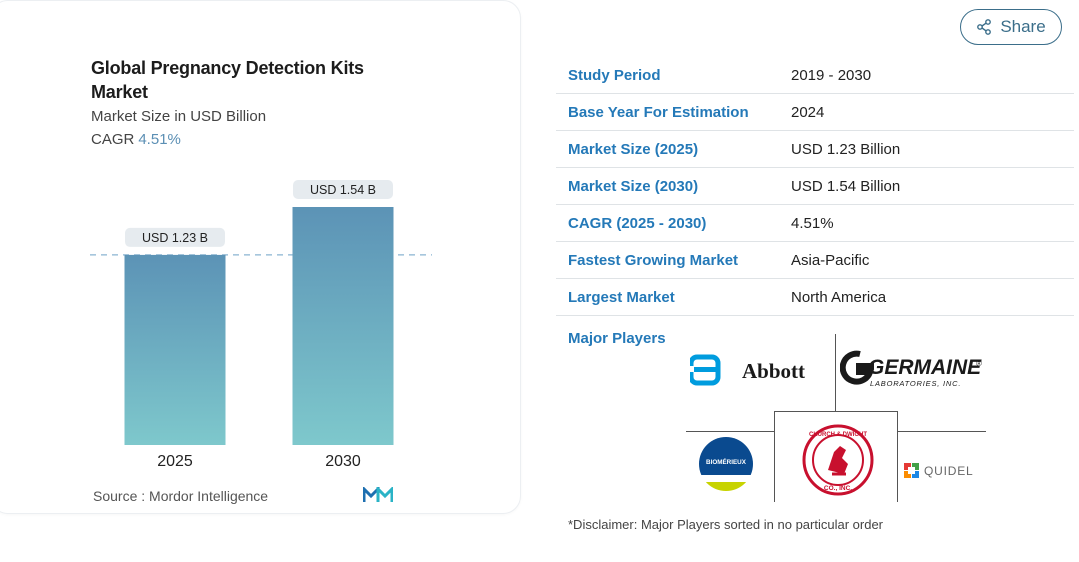 Image resolution: width=1079 pixels, height=562 pixels. Describe the element at coordinates (948, 471) in the screenshot. I see `quidel-logo-text: QUIDEL` at that location.